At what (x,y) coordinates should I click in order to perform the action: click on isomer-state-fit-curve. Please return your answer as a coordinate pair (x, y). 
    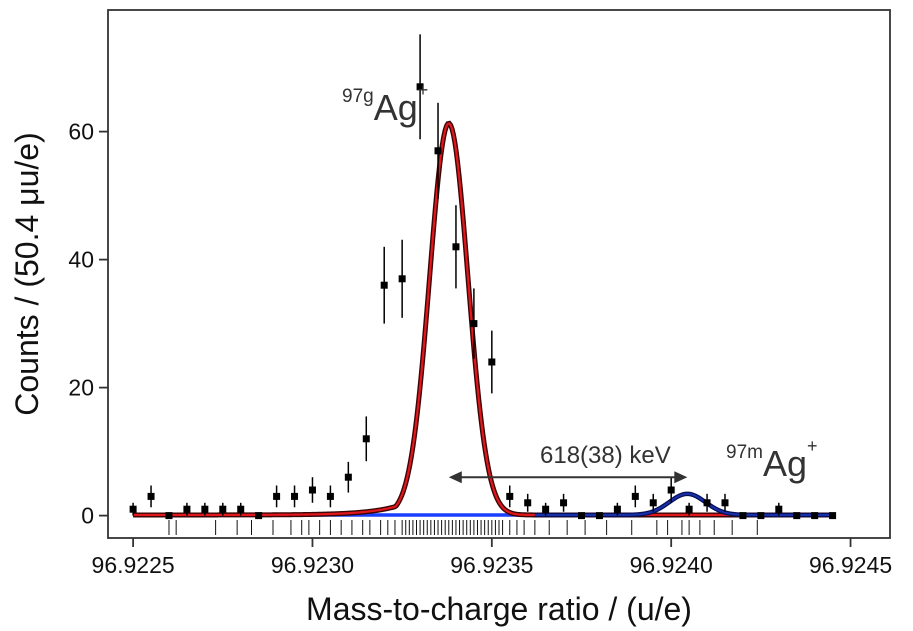
    Looking at the image, I should click on (683, 504).